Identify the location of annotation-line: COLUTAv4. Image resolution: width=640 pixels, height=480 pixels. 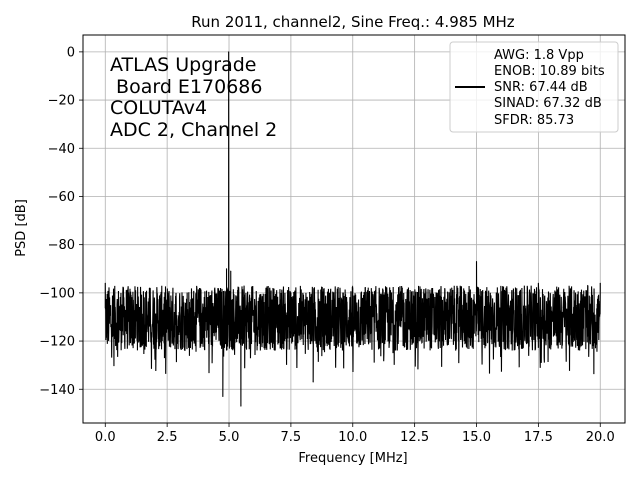
(158, 108).